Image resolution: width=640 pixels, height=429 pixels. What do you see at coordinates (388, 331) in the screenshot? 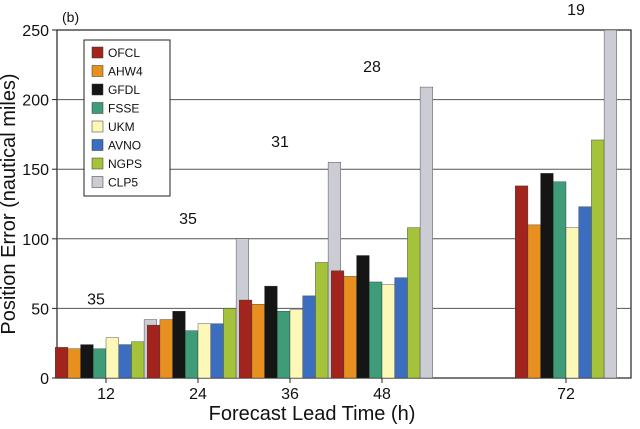
I see `bar-ukm-48h` at bounding box center [388, 331].